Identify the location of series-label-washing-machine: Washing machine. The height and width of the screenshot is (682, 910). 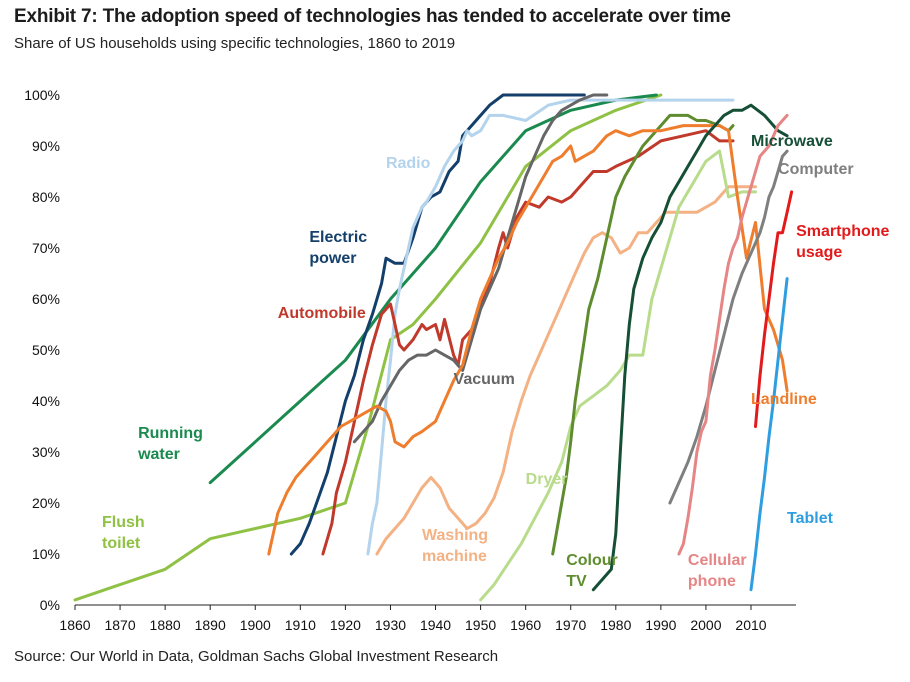
(455, 546).